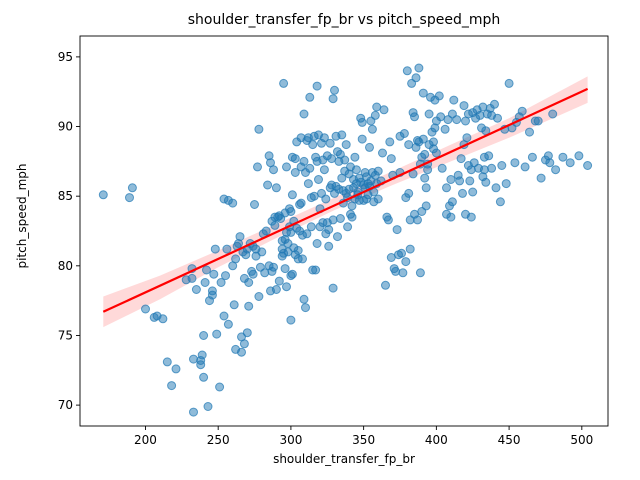  Describe the element at coordinates (65, 335) in the screenshot. I see `y-tick-label: 75` at that location.